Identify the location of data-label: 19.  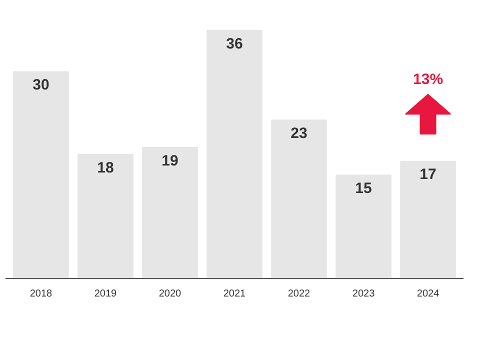
(170, 161).